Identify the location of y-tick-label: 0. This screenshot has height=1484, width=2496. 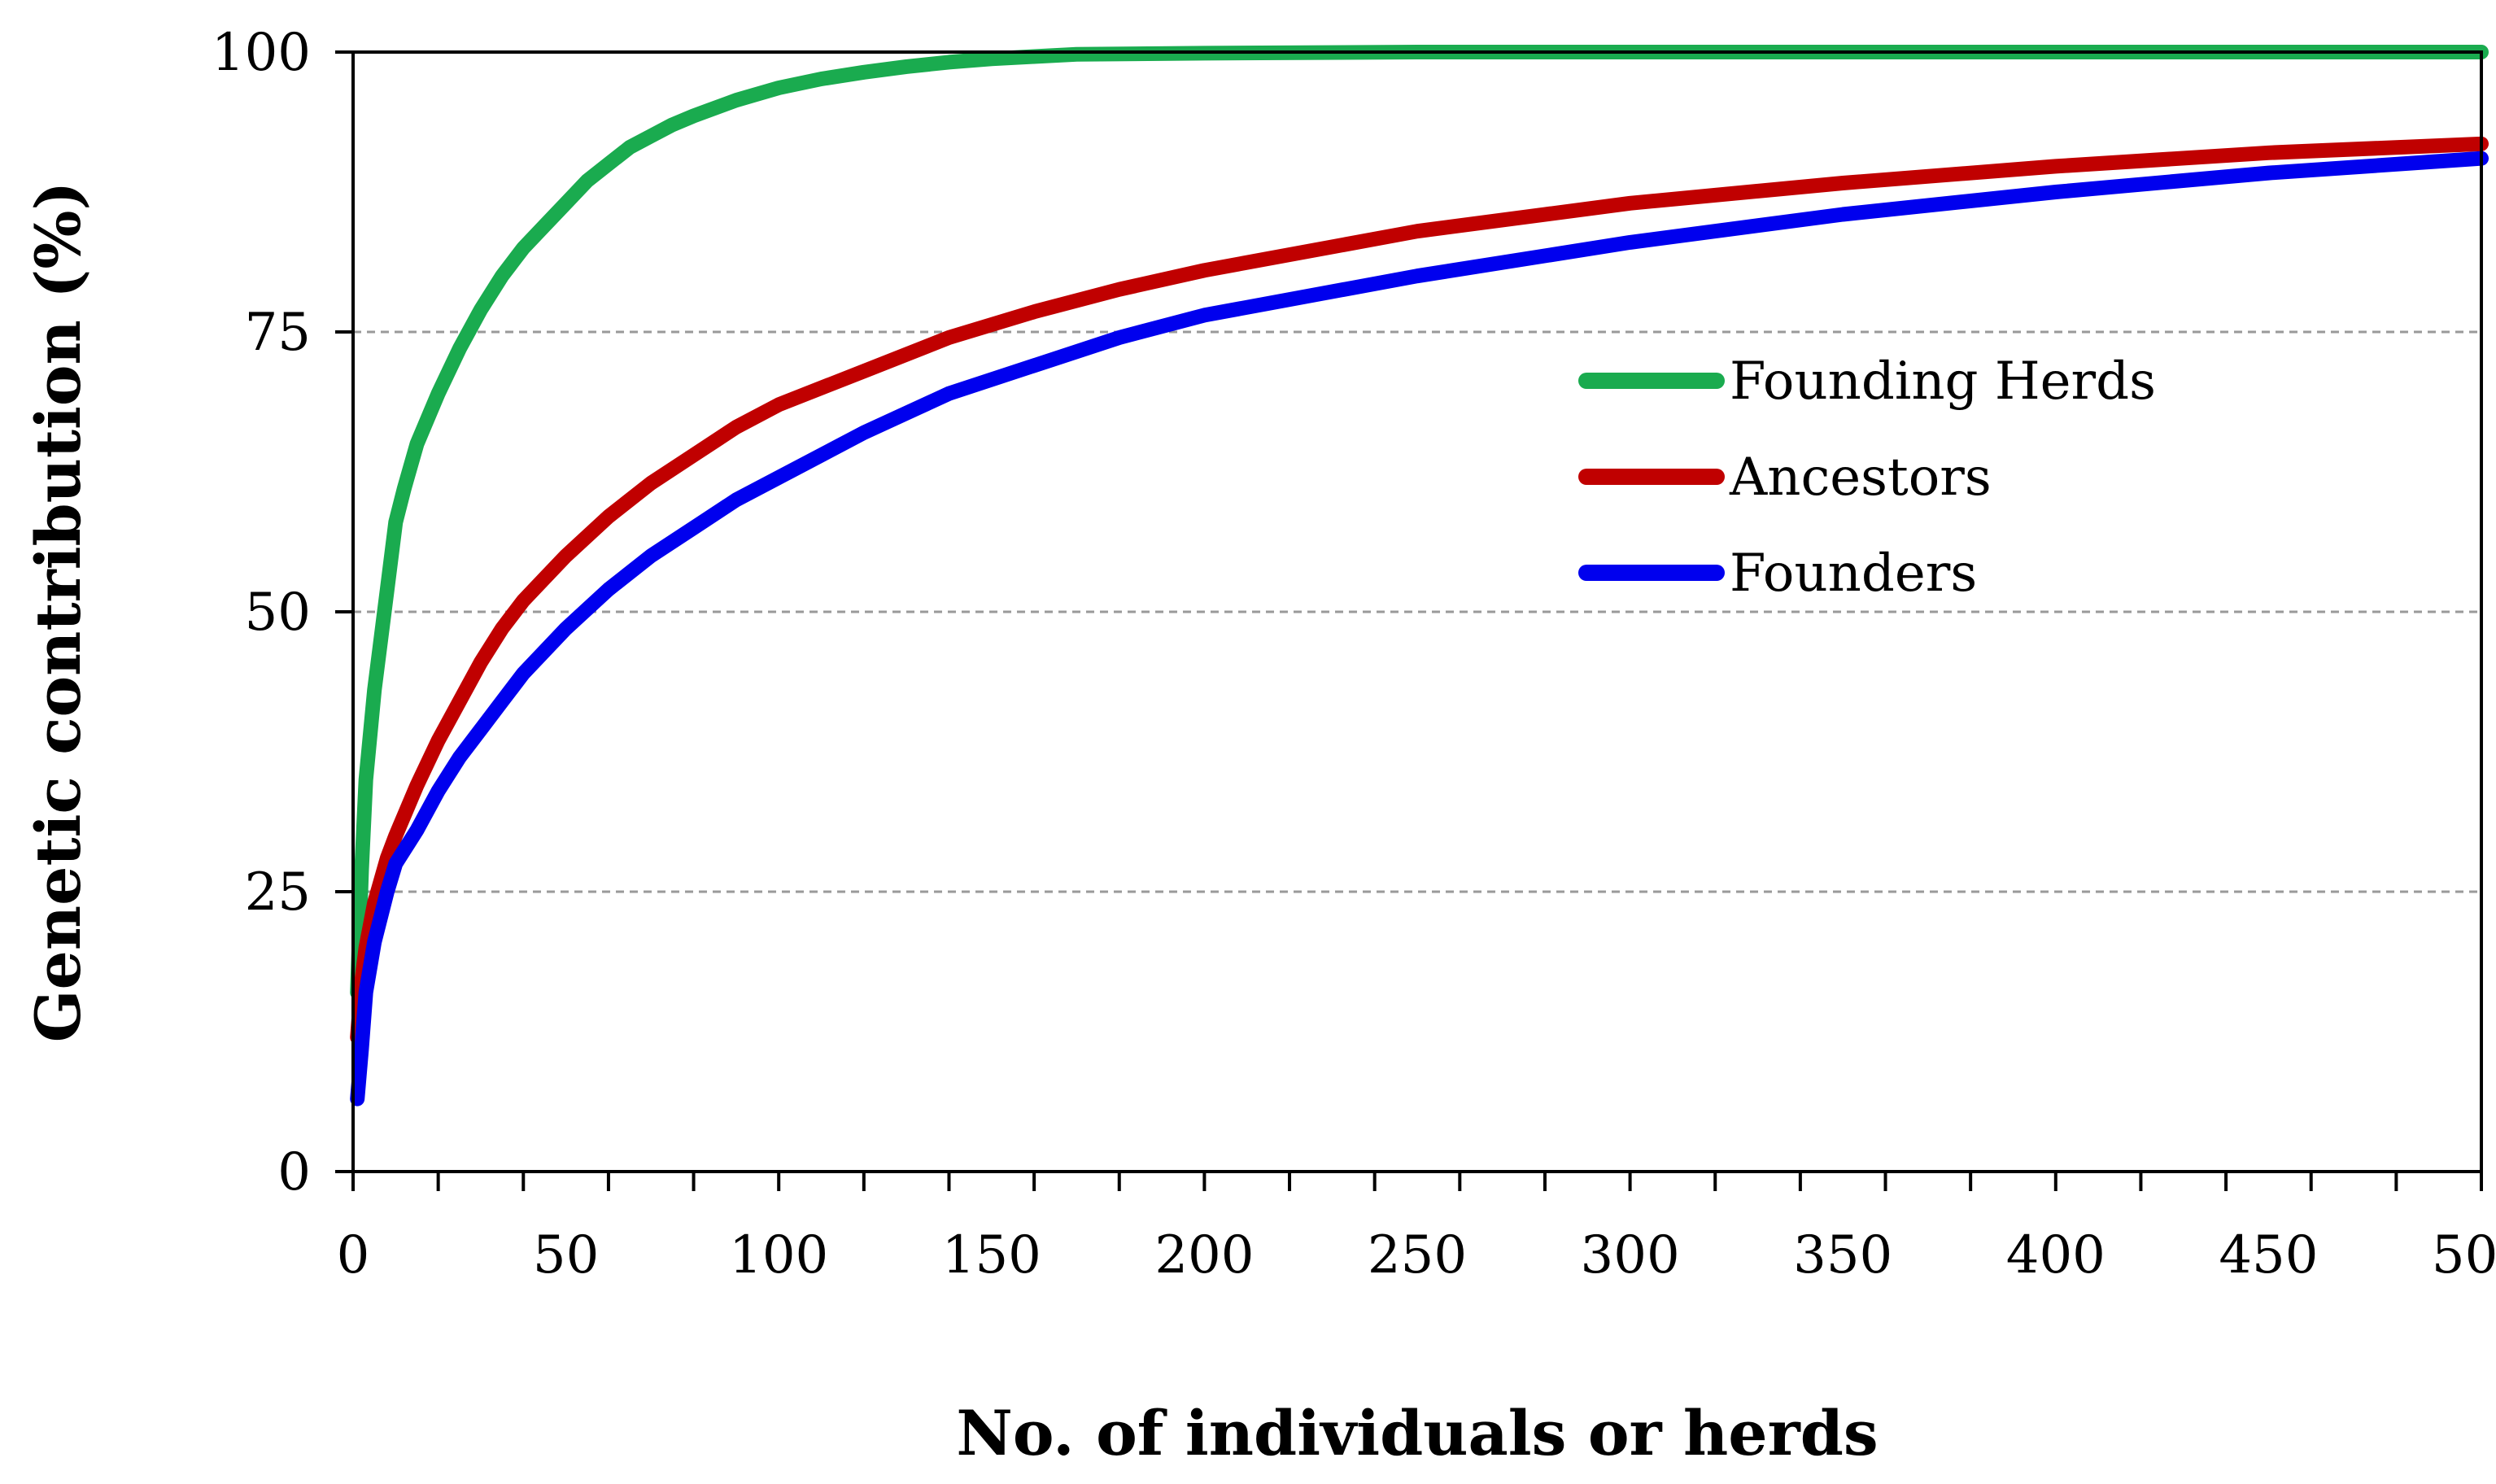
(294, 1172).